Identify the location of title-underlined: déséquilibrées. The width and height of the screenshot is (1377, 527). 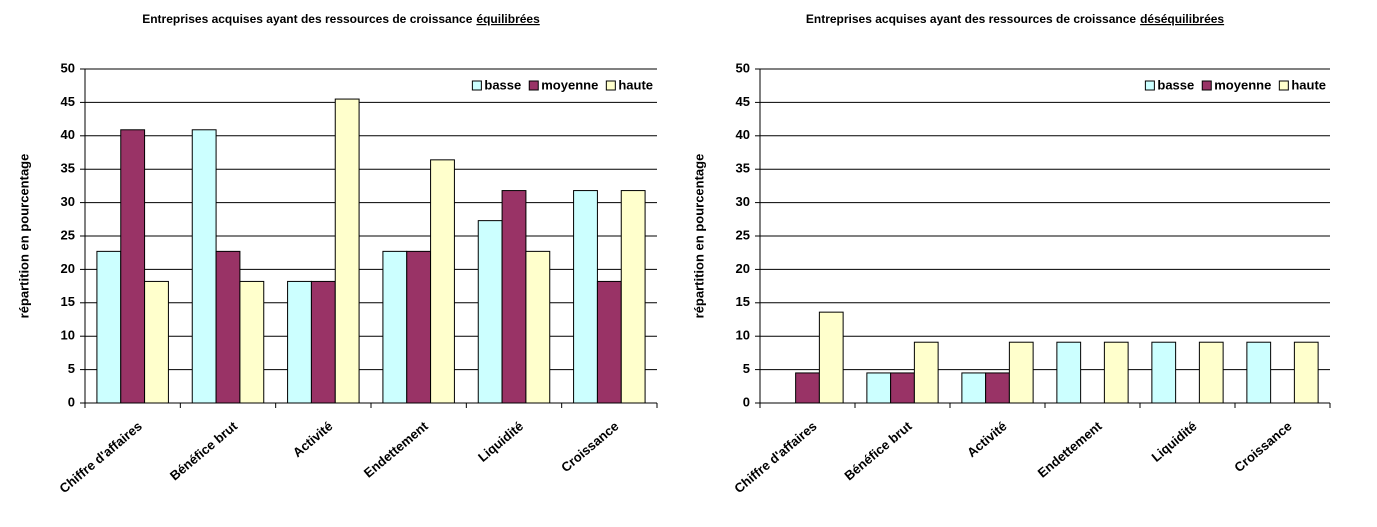
(1182, 19).